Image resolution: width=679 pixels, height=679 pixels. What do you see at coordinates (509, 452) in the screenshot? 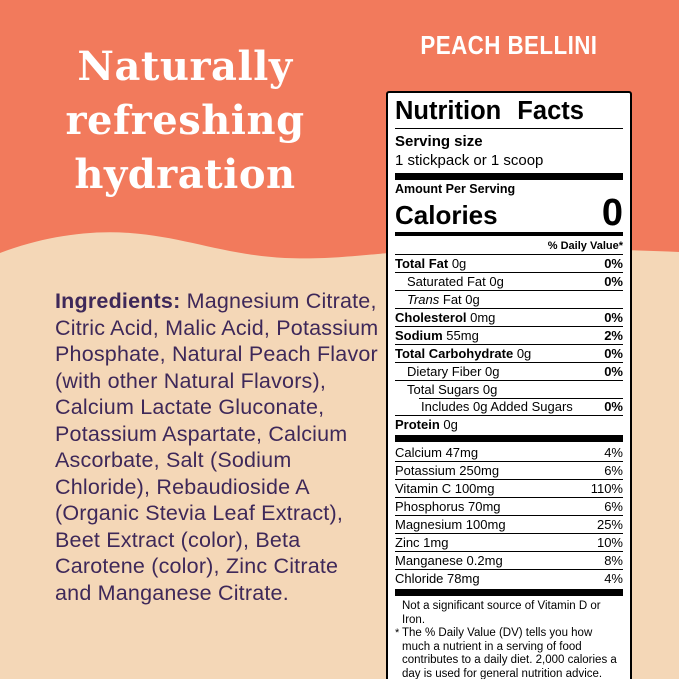
I see `mineral-row: Calcium 47mg 4%` at bounding box center [509, 452].